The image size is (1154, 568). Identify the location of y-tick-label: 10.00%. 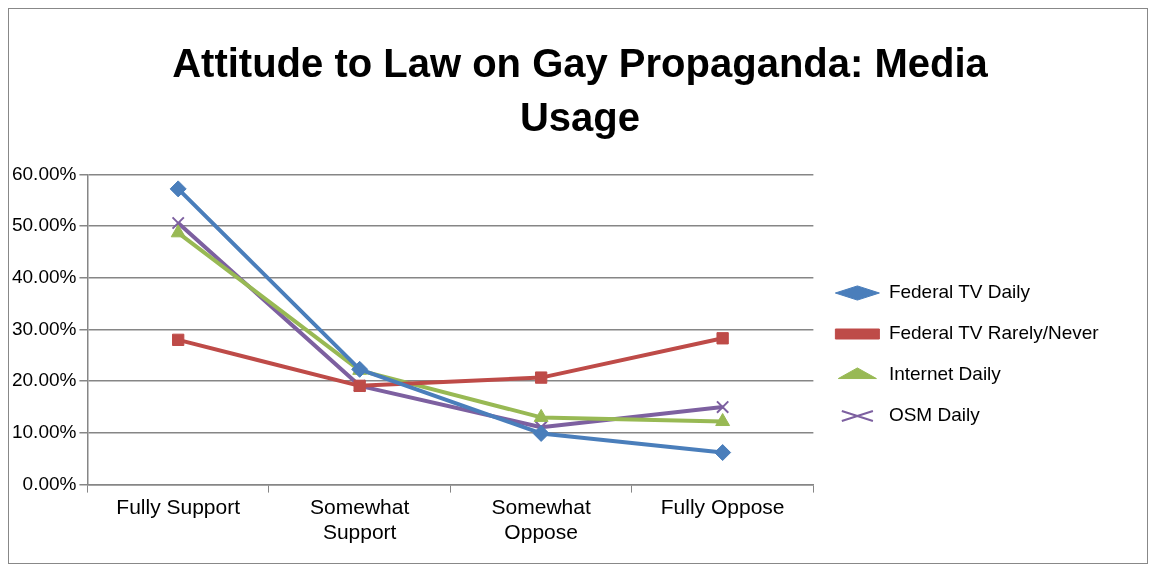
(44, 432).